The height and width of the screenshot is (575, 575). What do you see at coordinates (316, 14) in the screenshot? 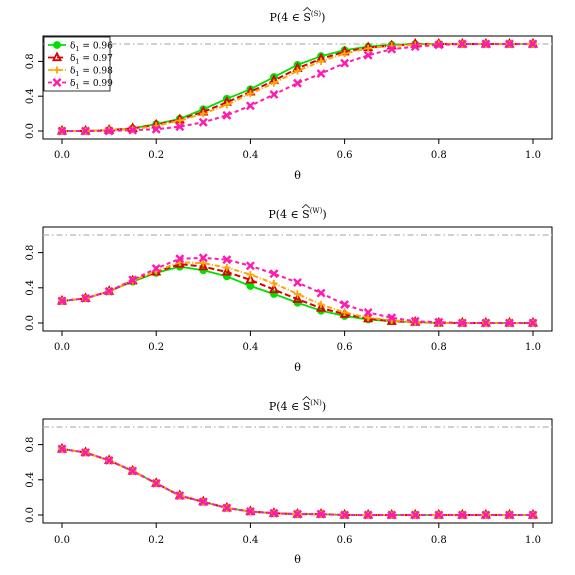
I see `panel-title-sup: (S)` at bounding box center [316, 14].